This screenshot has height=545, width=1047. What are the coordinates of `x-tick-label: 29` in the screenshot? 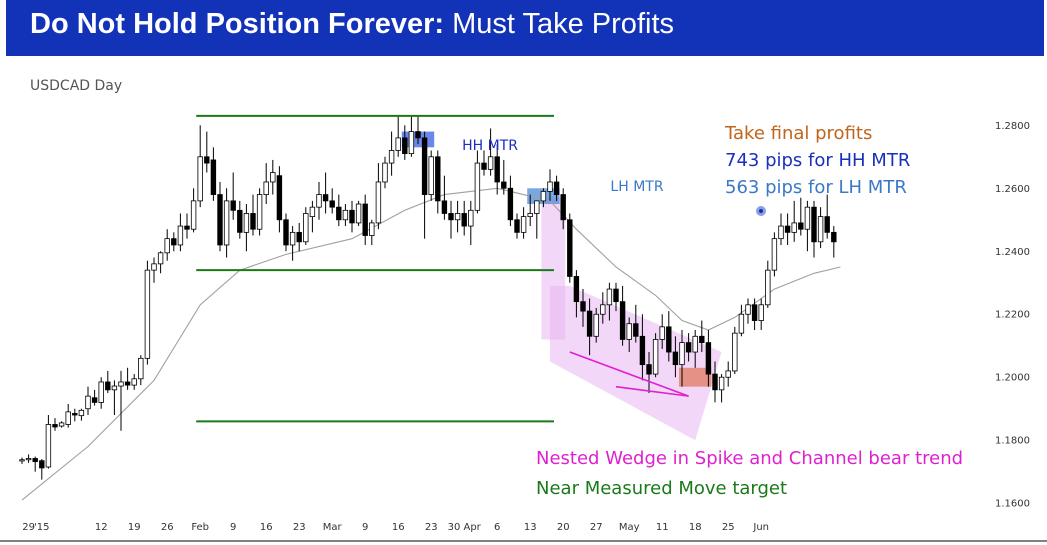 It's located at (28, 527).